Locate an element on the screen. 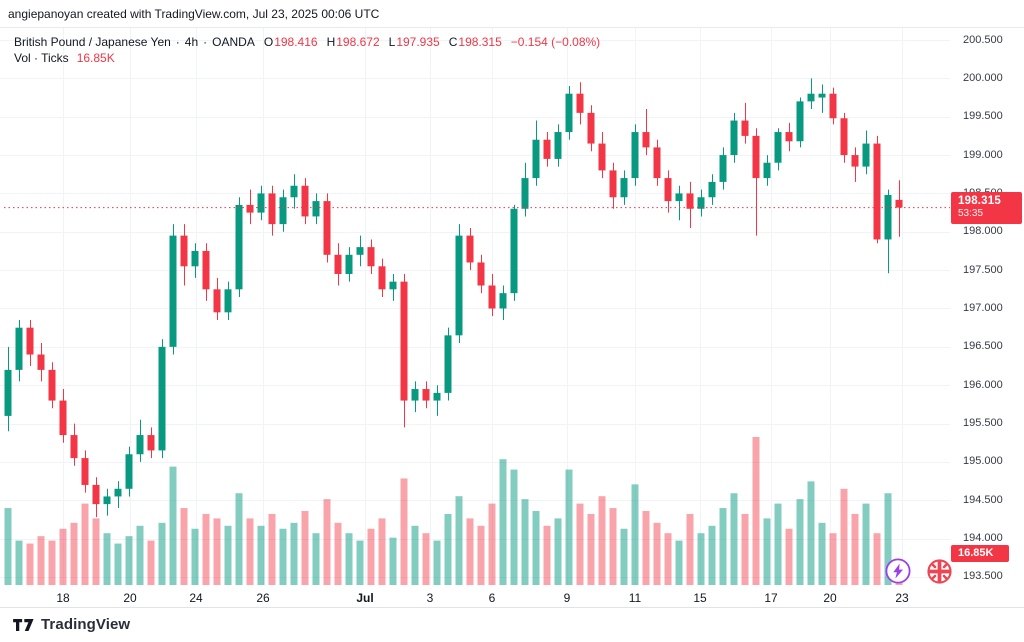  price-tick-label: 200.500 is located at coordinates (983, 39).